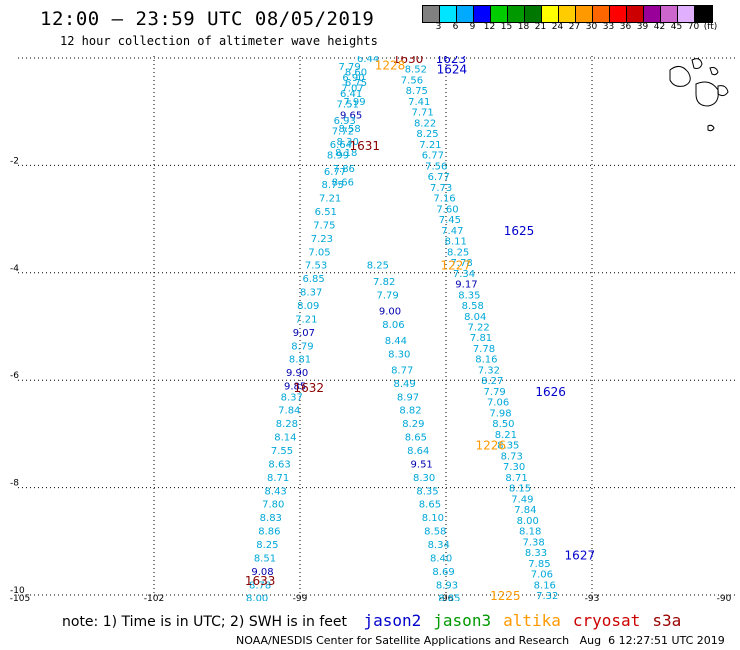  What do you see at coordinates (506, 27) in the screenshot?
I see `colorbar-label: 15` at bounding box center [506, 27].